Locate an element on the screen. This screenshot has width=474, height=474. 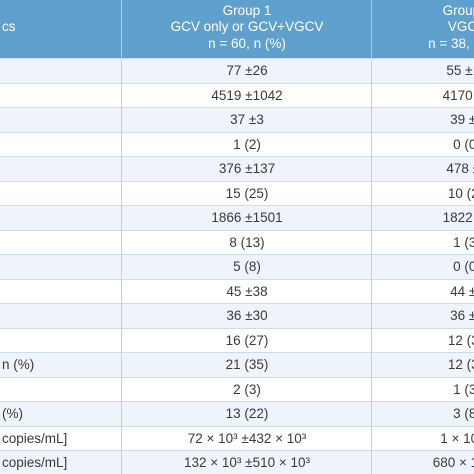
header-group-2-count: n = 38, n (%) is located at coordinates (451, 43).